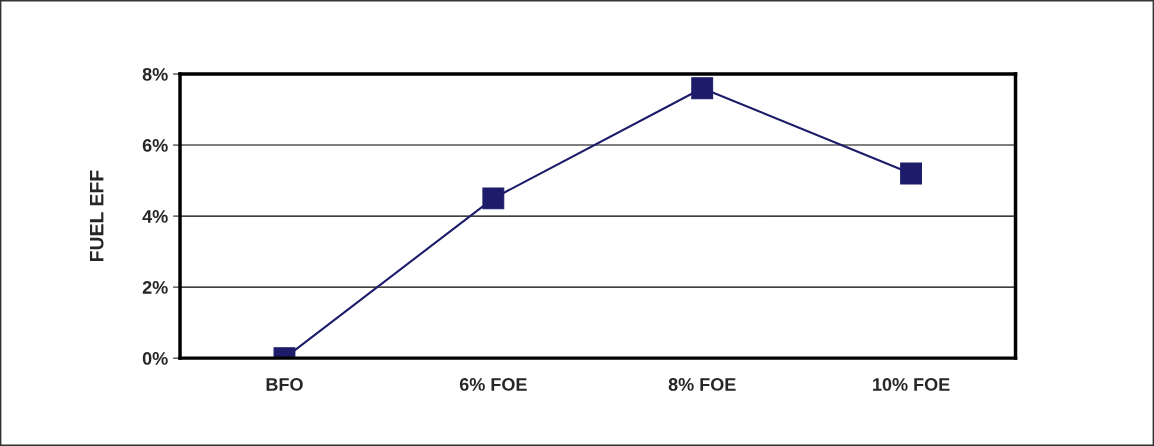 The height and width of the screenshot is (446, 1154). Describe the element at coordinates (284, 384) in the screenshot. I see `x-tick-label: BFO` at that location.